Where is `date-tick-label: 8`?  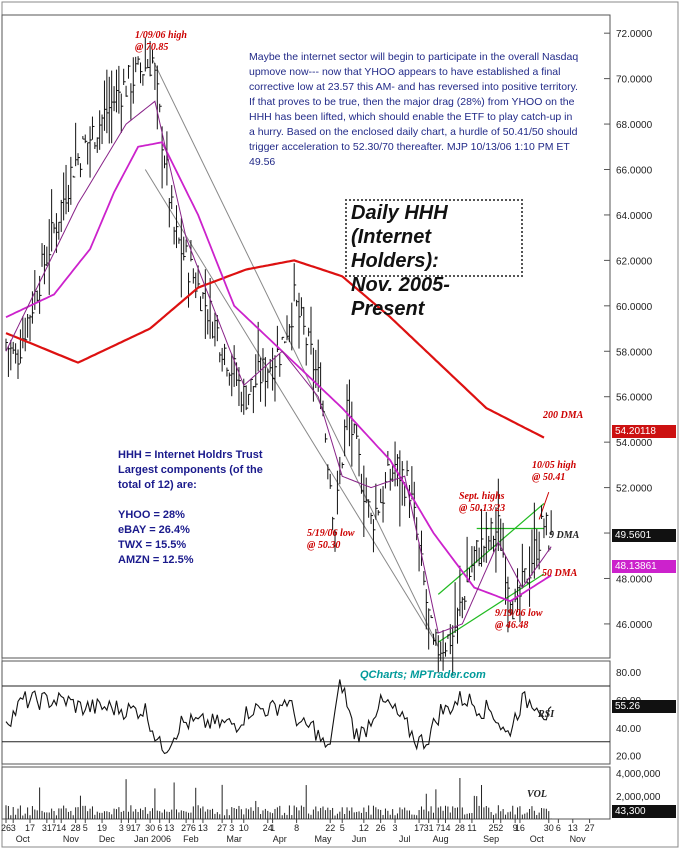 date-tick-label: 8 is located at coordinates (296, 828).